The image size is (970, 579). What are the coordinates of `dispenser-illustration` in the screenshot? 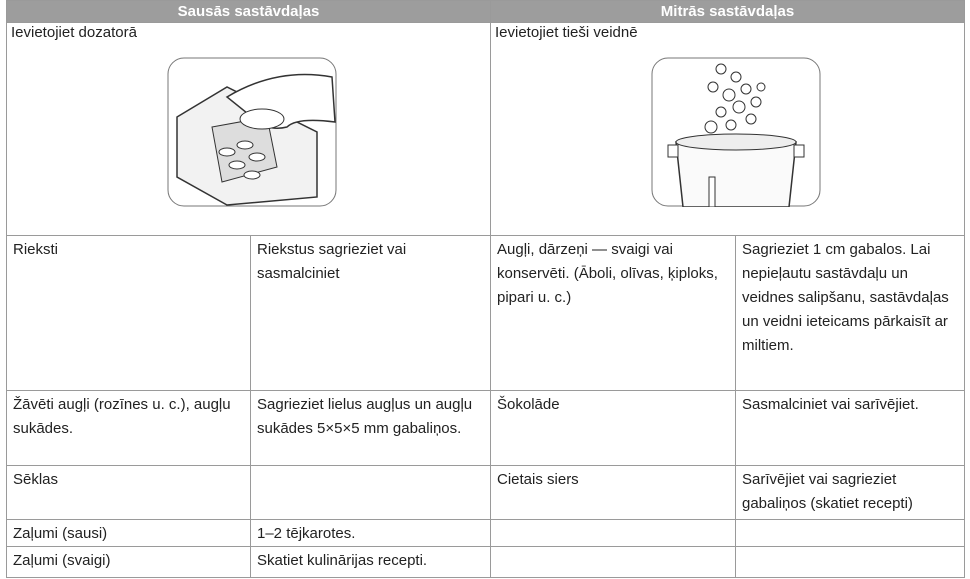 It's located at (252, 132).